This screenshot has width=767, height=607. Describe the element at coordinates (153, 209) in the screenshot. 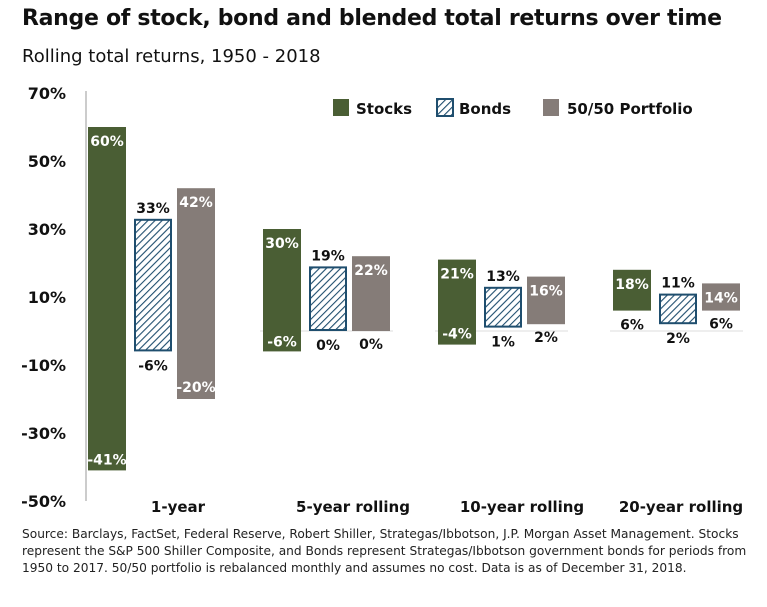

I see `data-label-high: 33%` at that location.